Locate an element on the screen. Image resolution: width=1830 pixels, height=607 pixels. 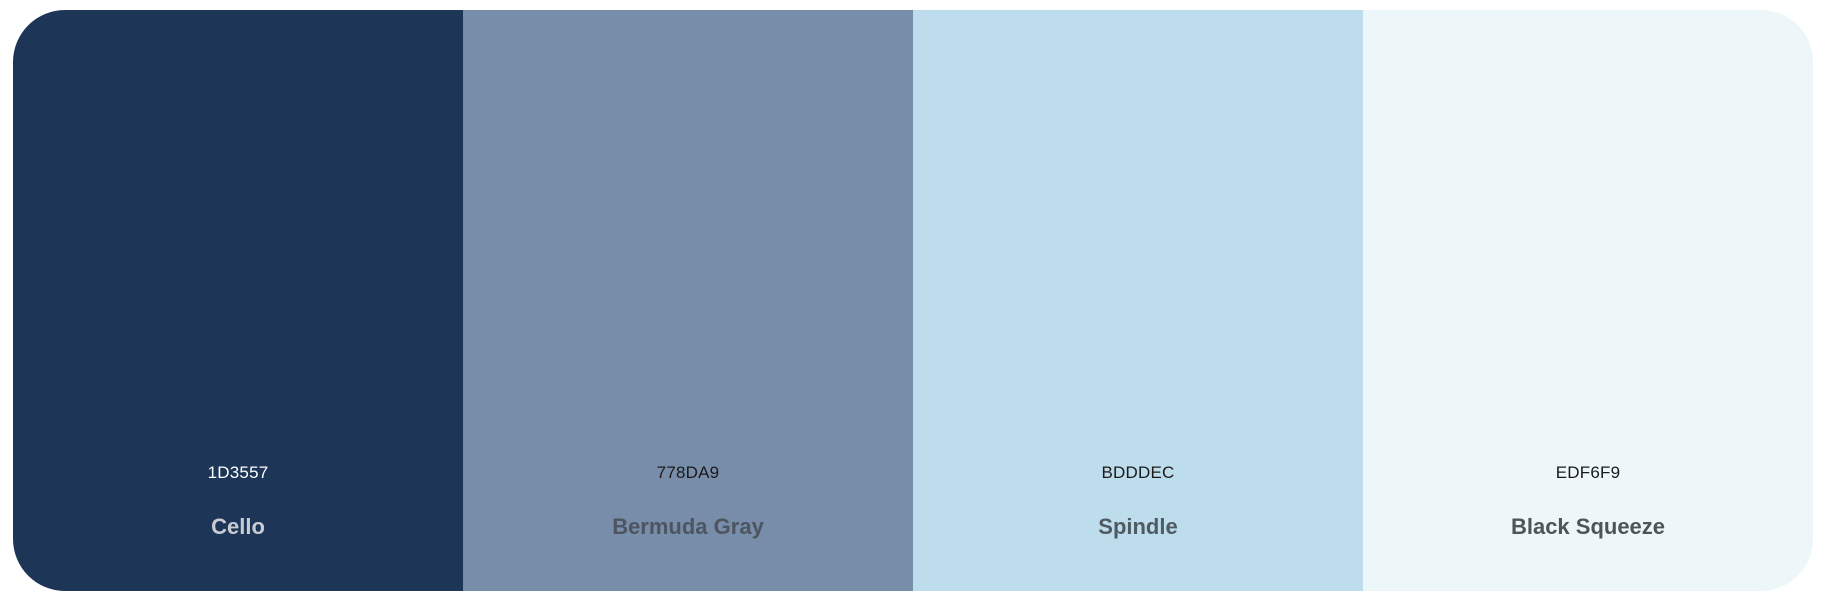
swatch-color-name: Spindle is located at coordinates (1138, 526).